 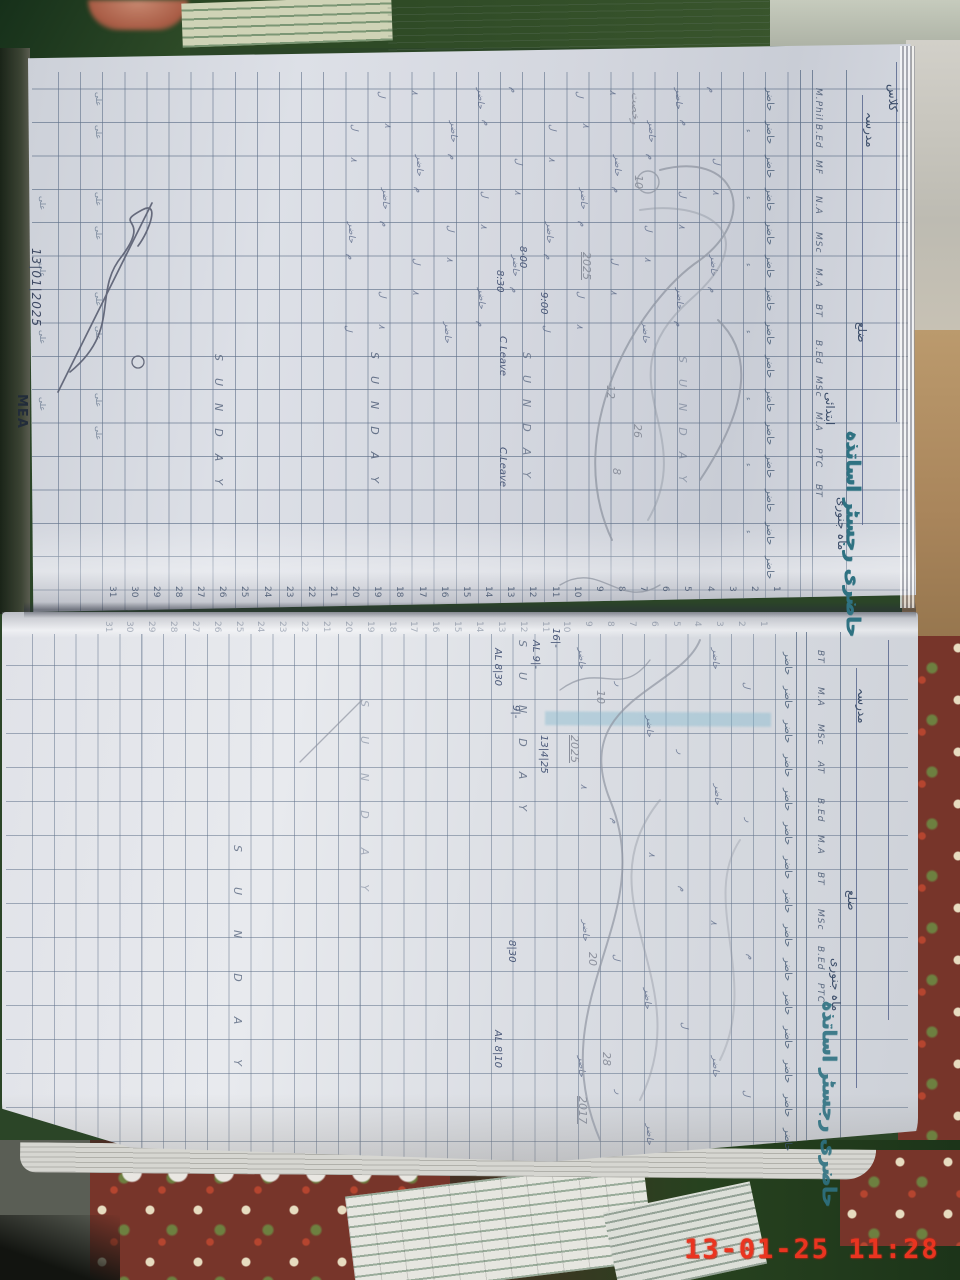 I want to click on date-number: 27, so click(x=194, y=627).